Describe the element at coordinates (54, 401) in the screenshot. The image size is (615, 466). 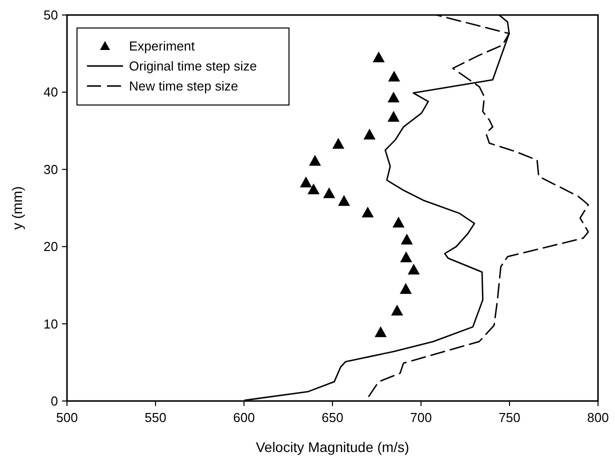
I see `y-tick-label: 0` at that location.